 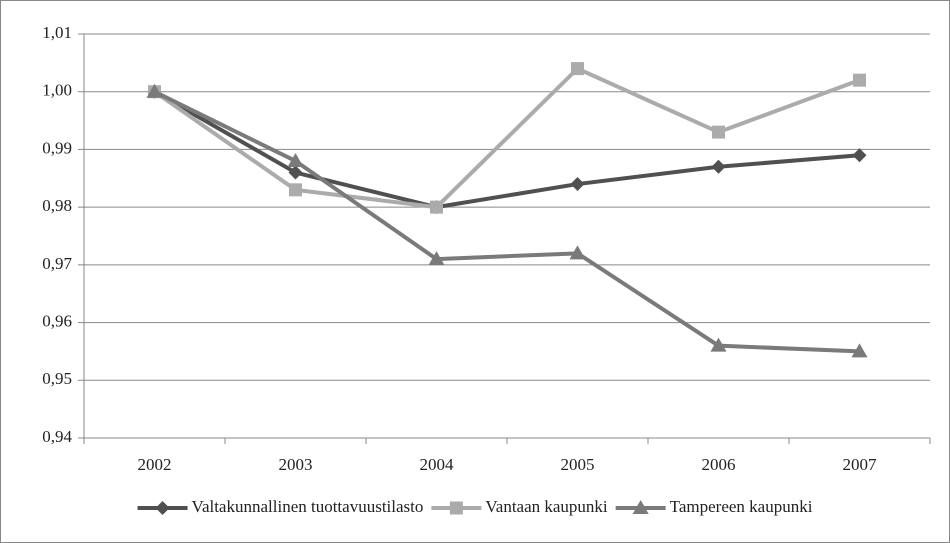 I want to click on x-tick-label: 2006, so click(x=719, y=464).